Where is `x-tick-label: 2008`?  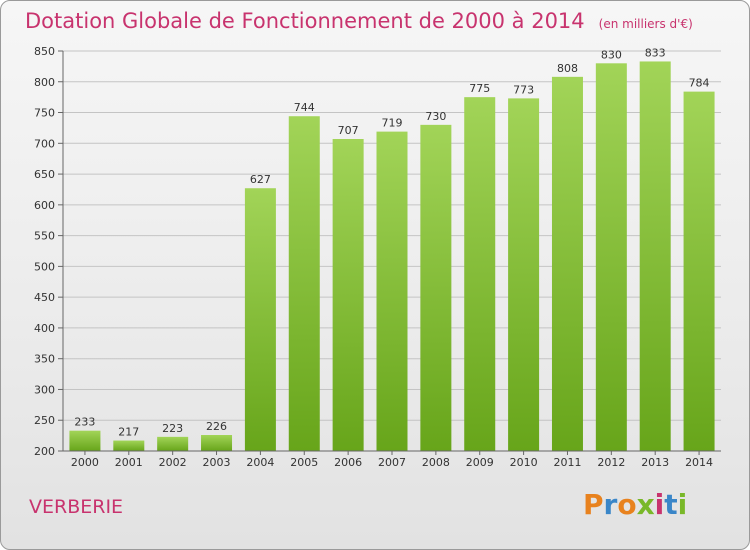 x-tick-label: 2008 is located at coordinates (436, 462).